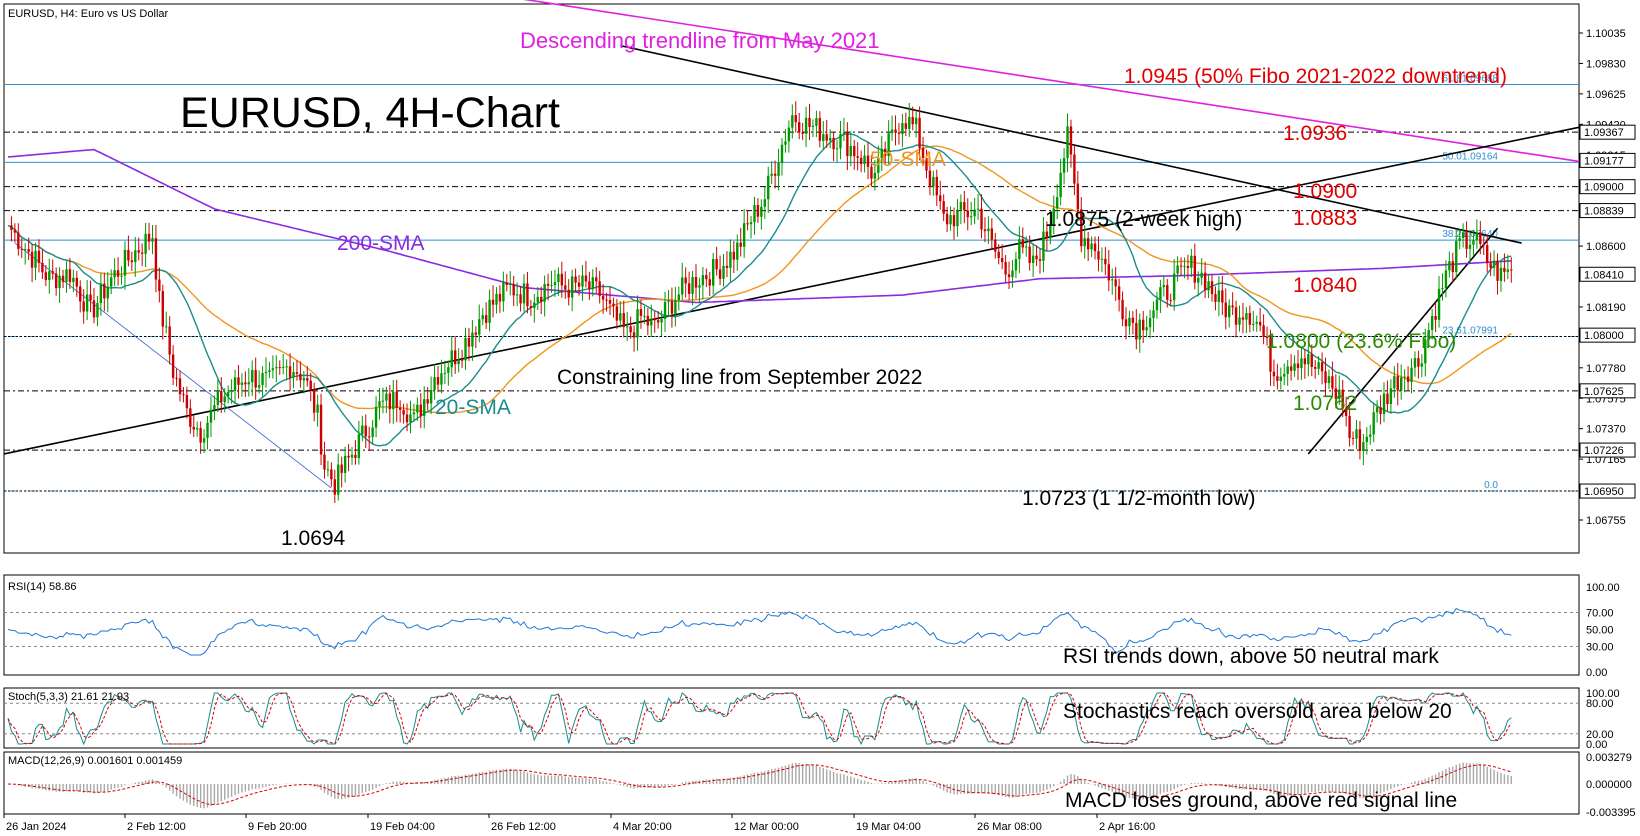 This screenshot has width=1640, height=836. Describe the element at coordinates (1607, 132) in the screenshot. I see `price-highlight-box` at that location.